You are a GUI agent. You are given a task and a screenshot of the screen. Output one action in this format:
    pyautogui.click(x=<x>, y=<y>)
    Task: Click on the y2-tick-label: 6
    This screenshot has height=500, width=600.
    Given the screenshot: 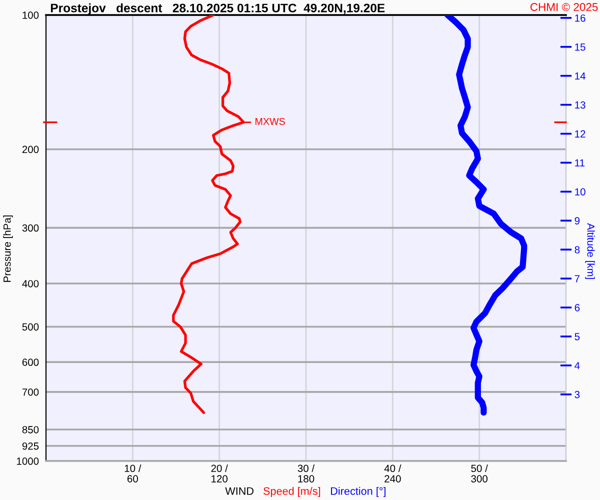 What is the action you would take?
    pyautogui.click(x=577, y=308)
    